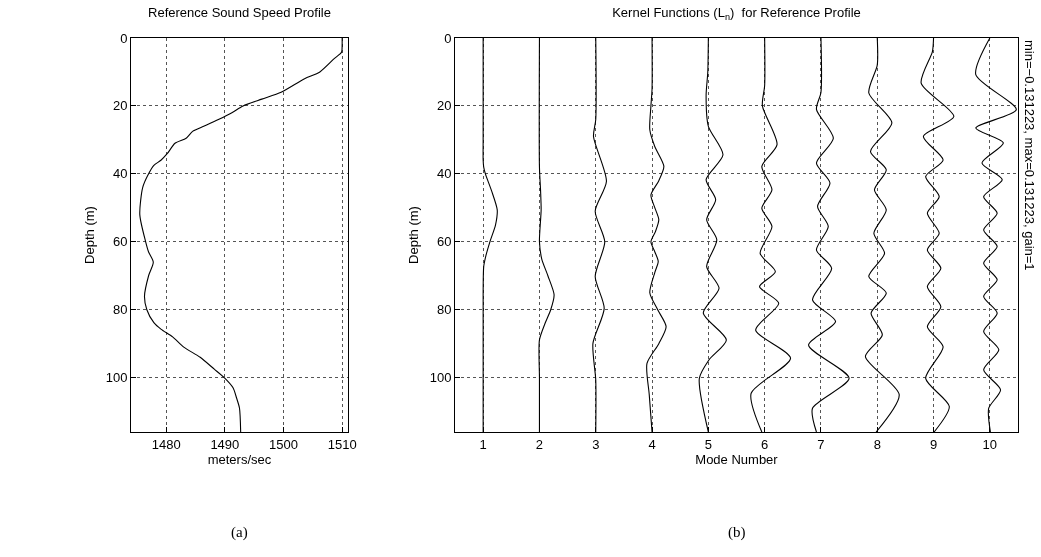 Image resolution: width=1041 pixels, height=557 pixels. I want to click on x-tick-label: 1480, so click(166, 444).